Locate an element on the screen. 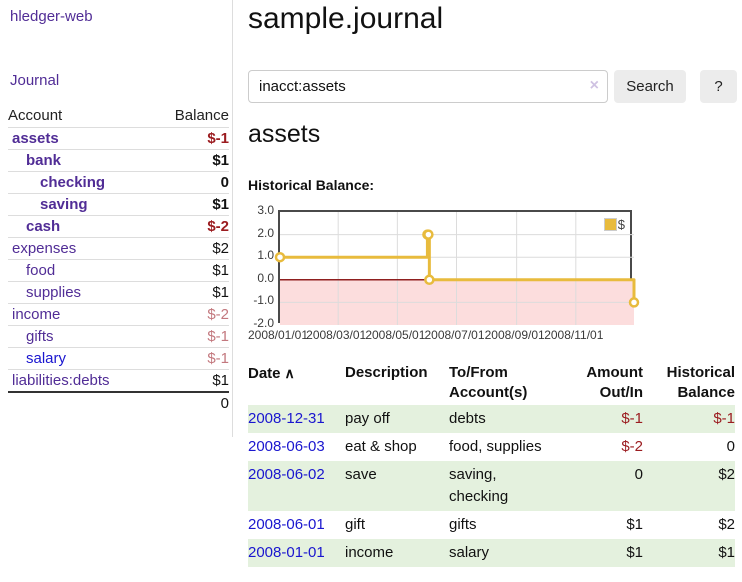 The image size is (742, 582). transaction-accounts: salary is located at coordinates (469, 552).